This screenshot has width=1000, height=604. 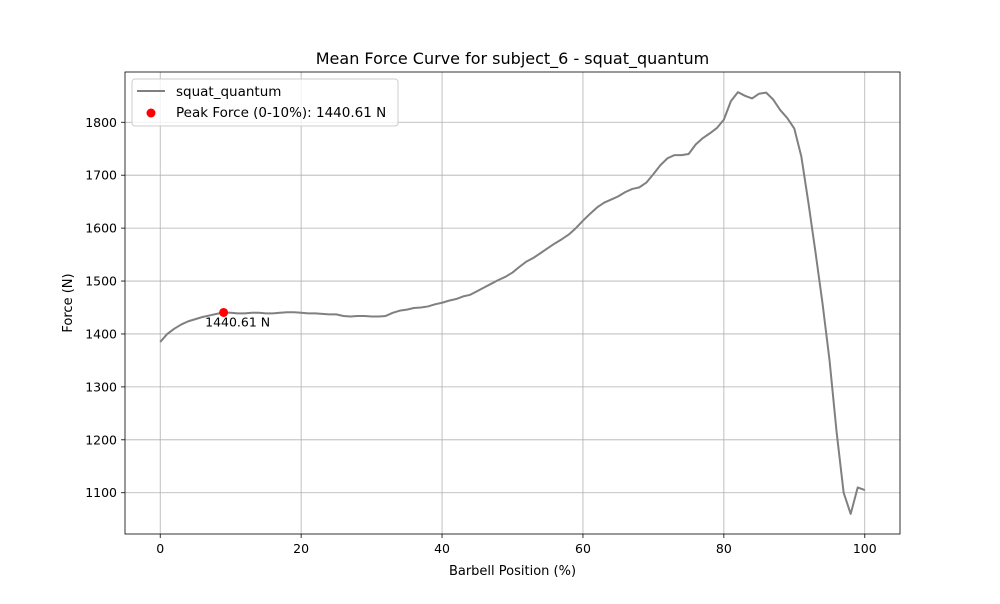 I want to click on x-tick-label: 20, so click(x=301, y=548).